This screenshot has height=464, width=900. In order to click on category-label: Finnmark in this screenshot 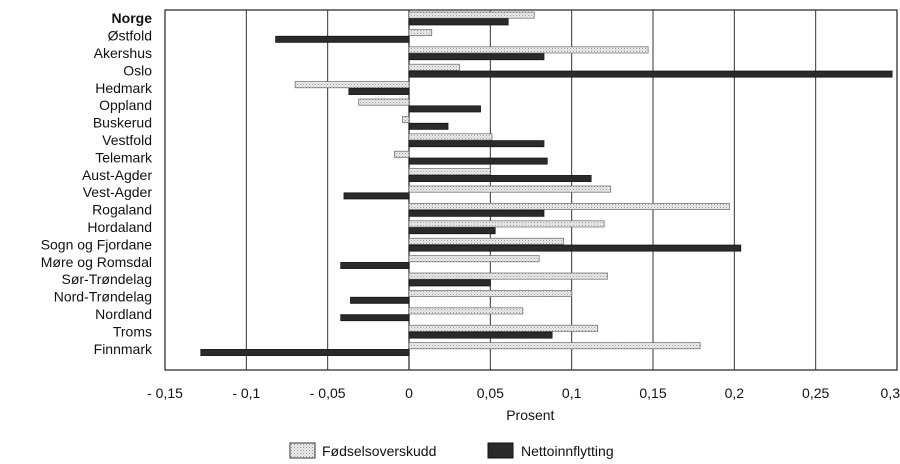, I will do `click(123, 349)`.